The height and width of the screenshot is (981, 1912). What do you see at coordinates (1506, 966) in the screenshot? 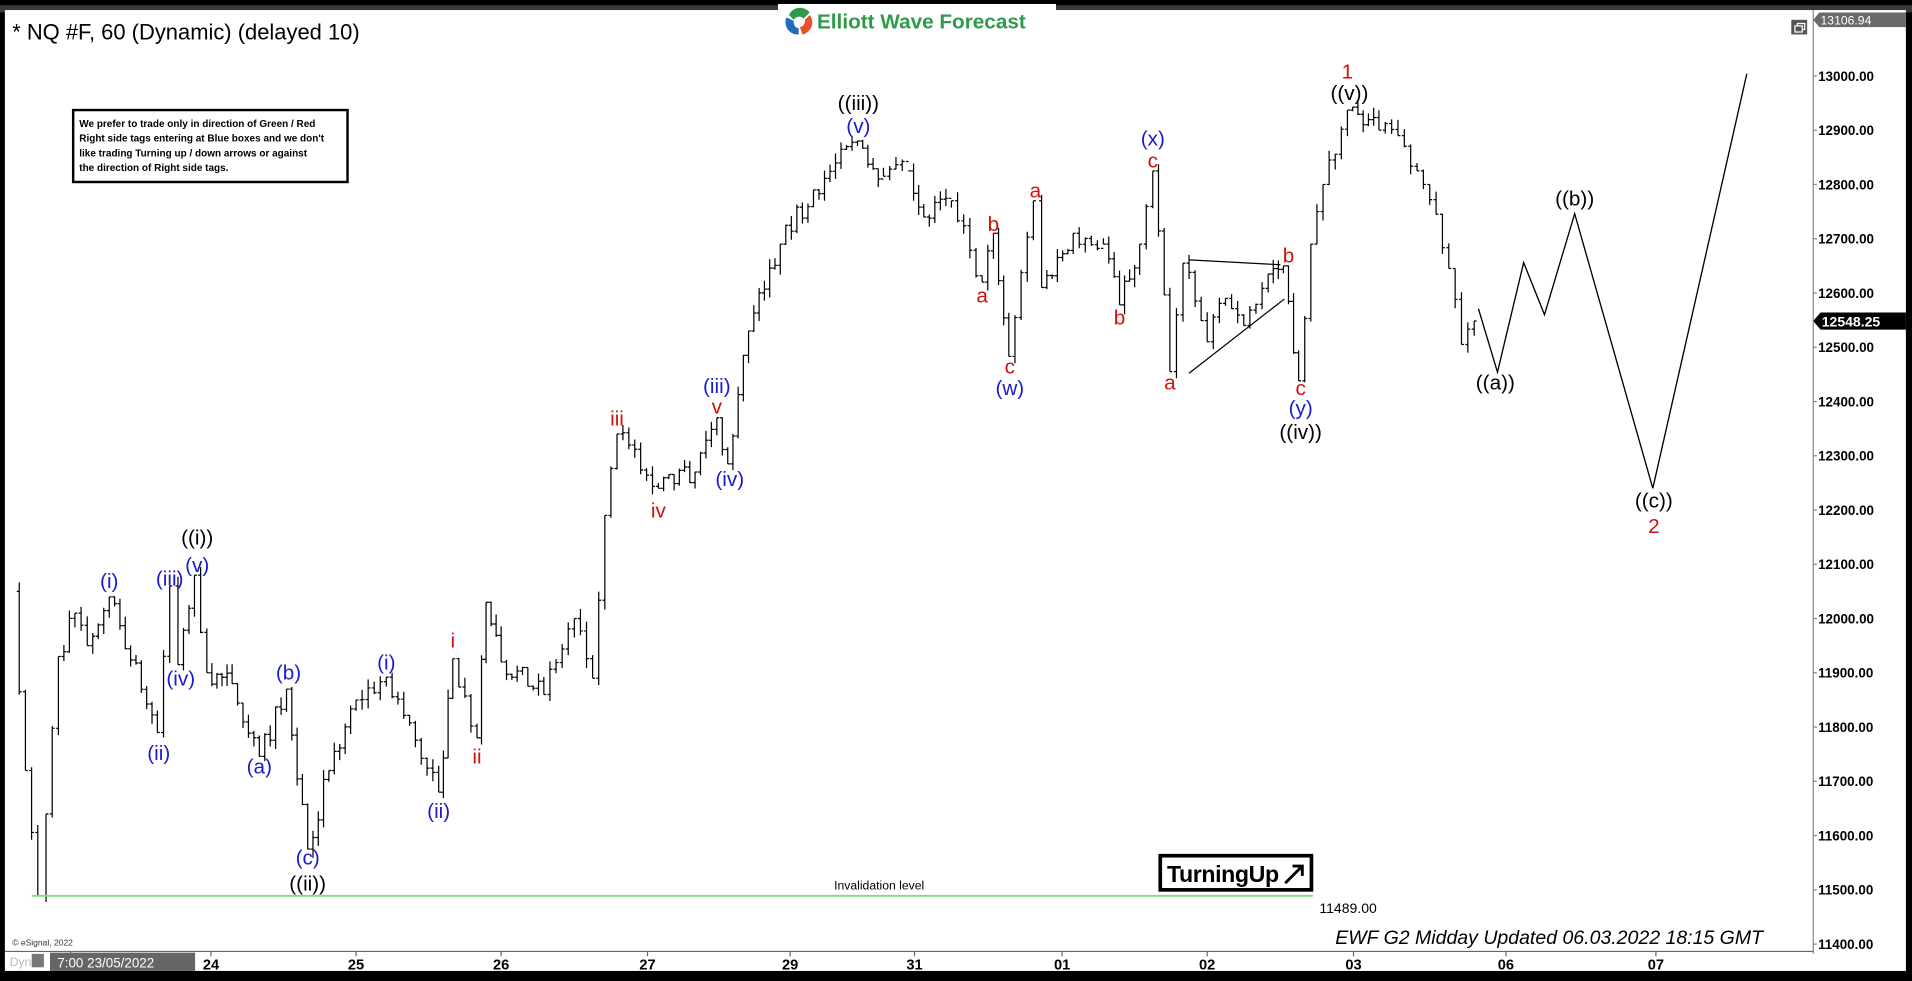
I see `x-tick-label: 06` at bounding box center [1506, 966].